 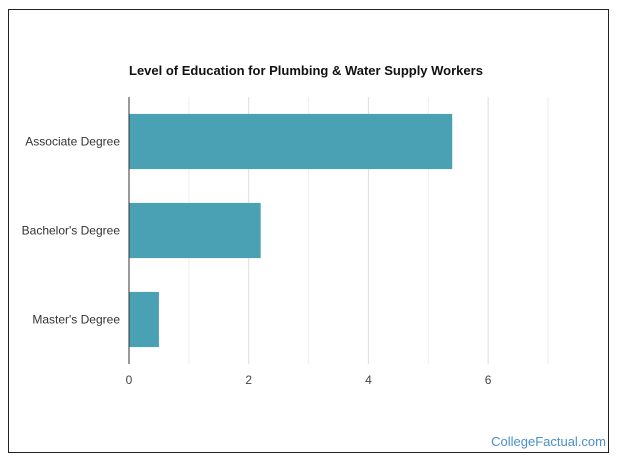 What do you see at coordinates (71, 231) in the screenshot?
I see `category-label-1: Bachelor's Degree` at bounding box center [71, 231].